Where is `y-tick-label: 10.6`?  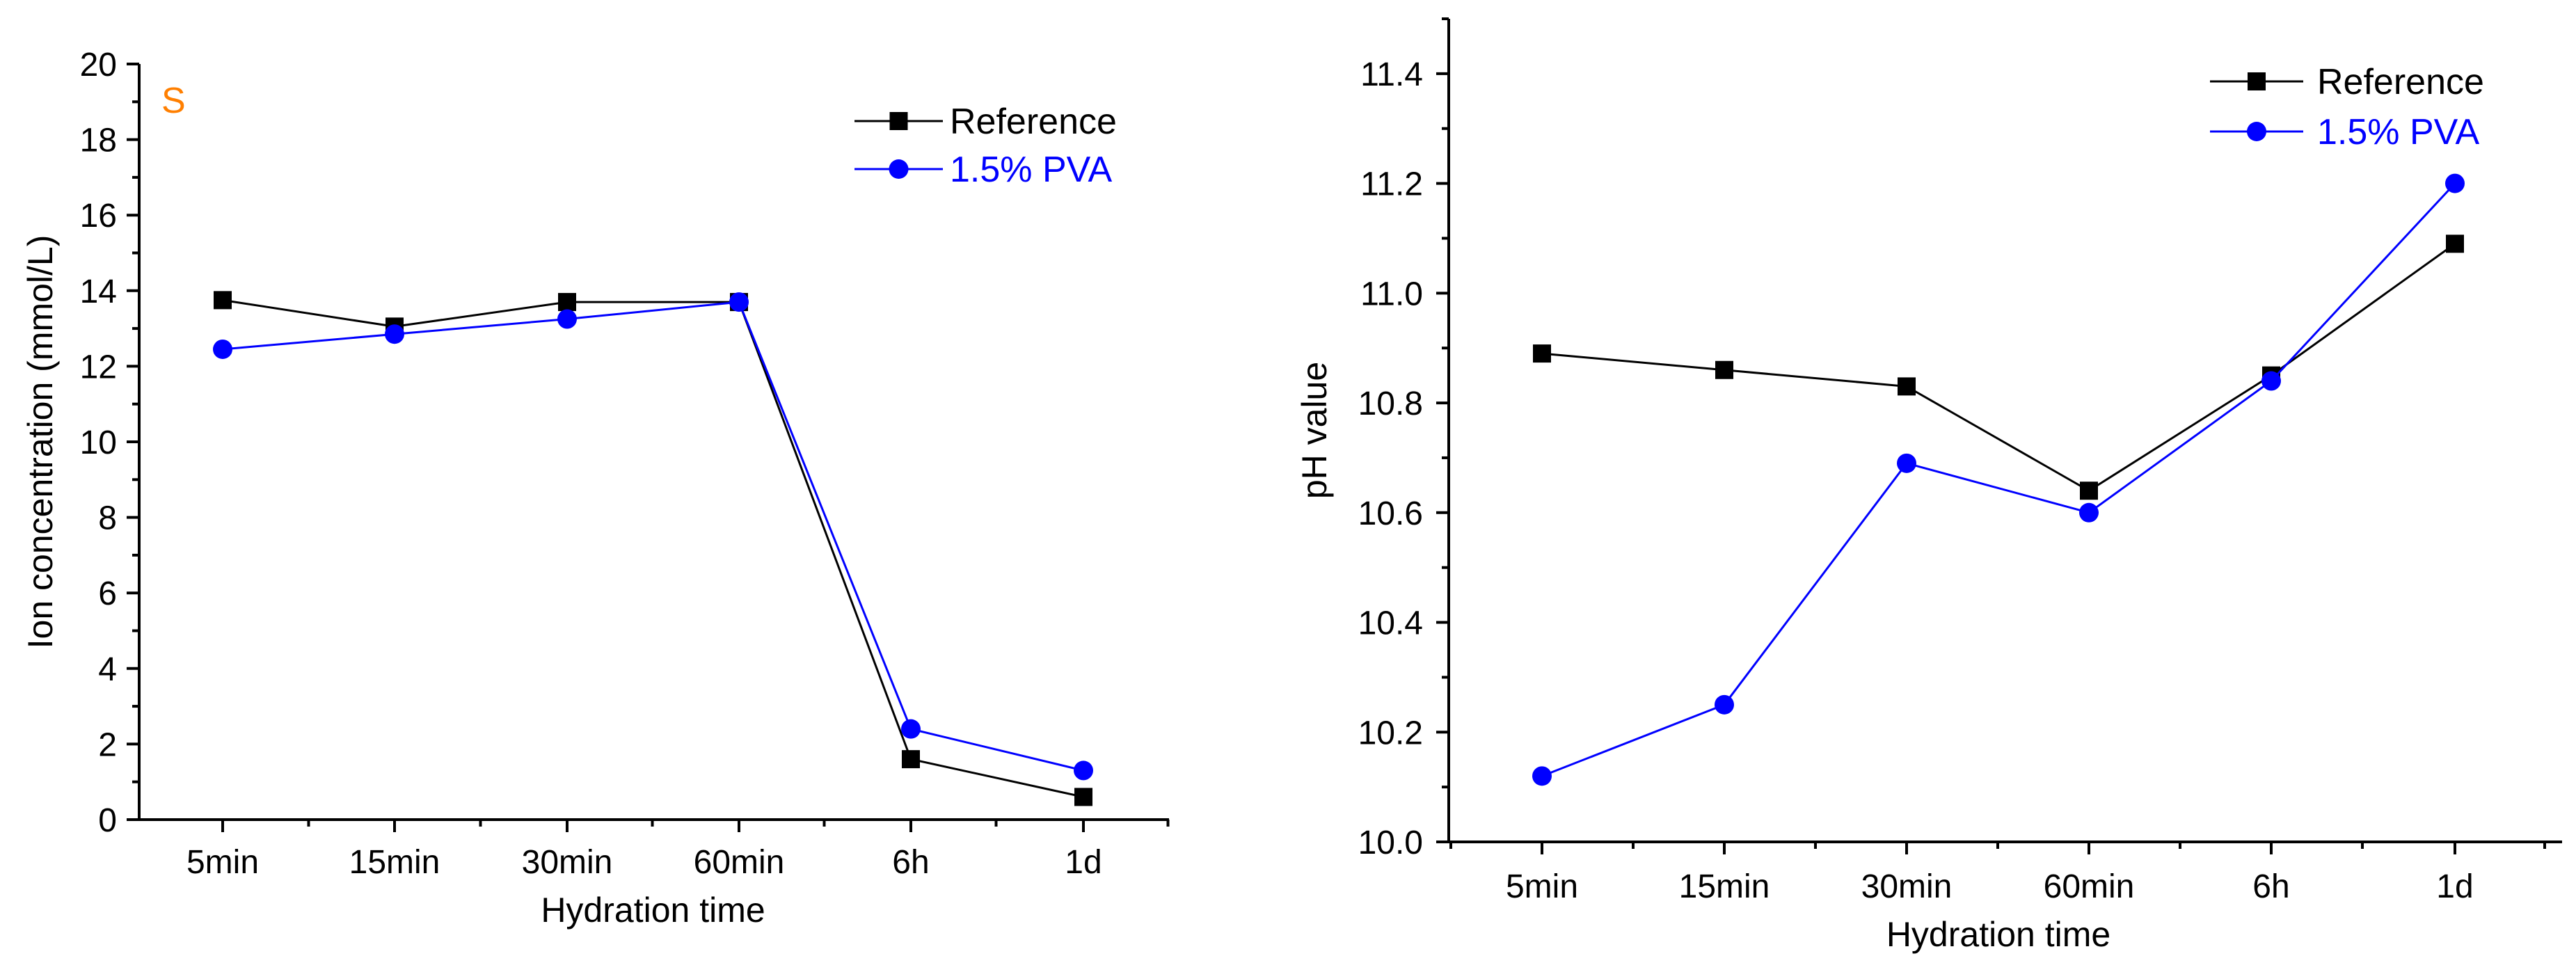 y-tick-label: 10.6 is located at coordinates (1390, 513).